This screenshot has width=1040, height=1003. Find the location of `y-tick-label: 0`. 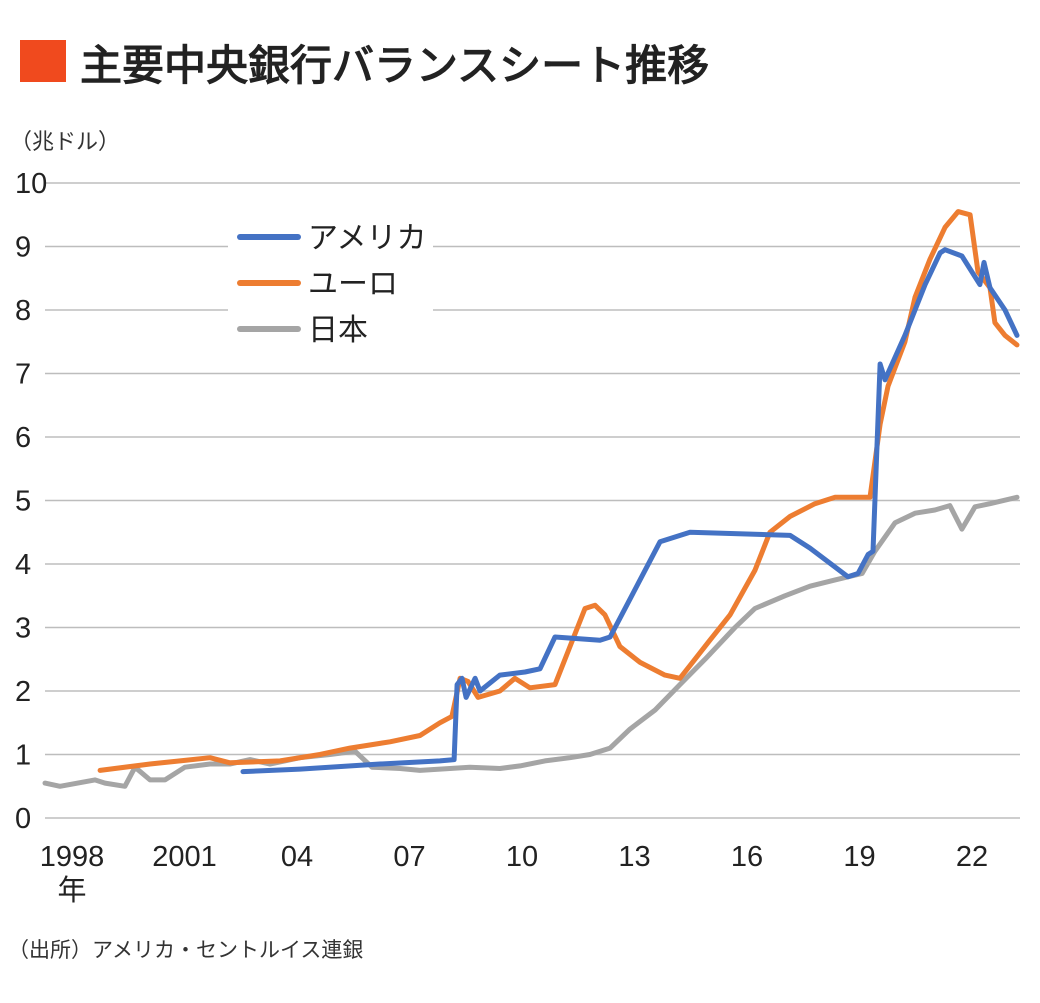

y-tick-label: 0 is located at coordinates (23, 819).